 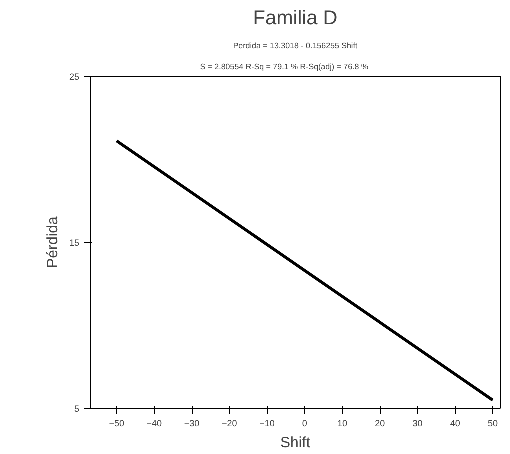 What do you see at coordinates (74, 243) in the screenshot?
I see `y-tick-label: 15` at bounding box center [74, 243].